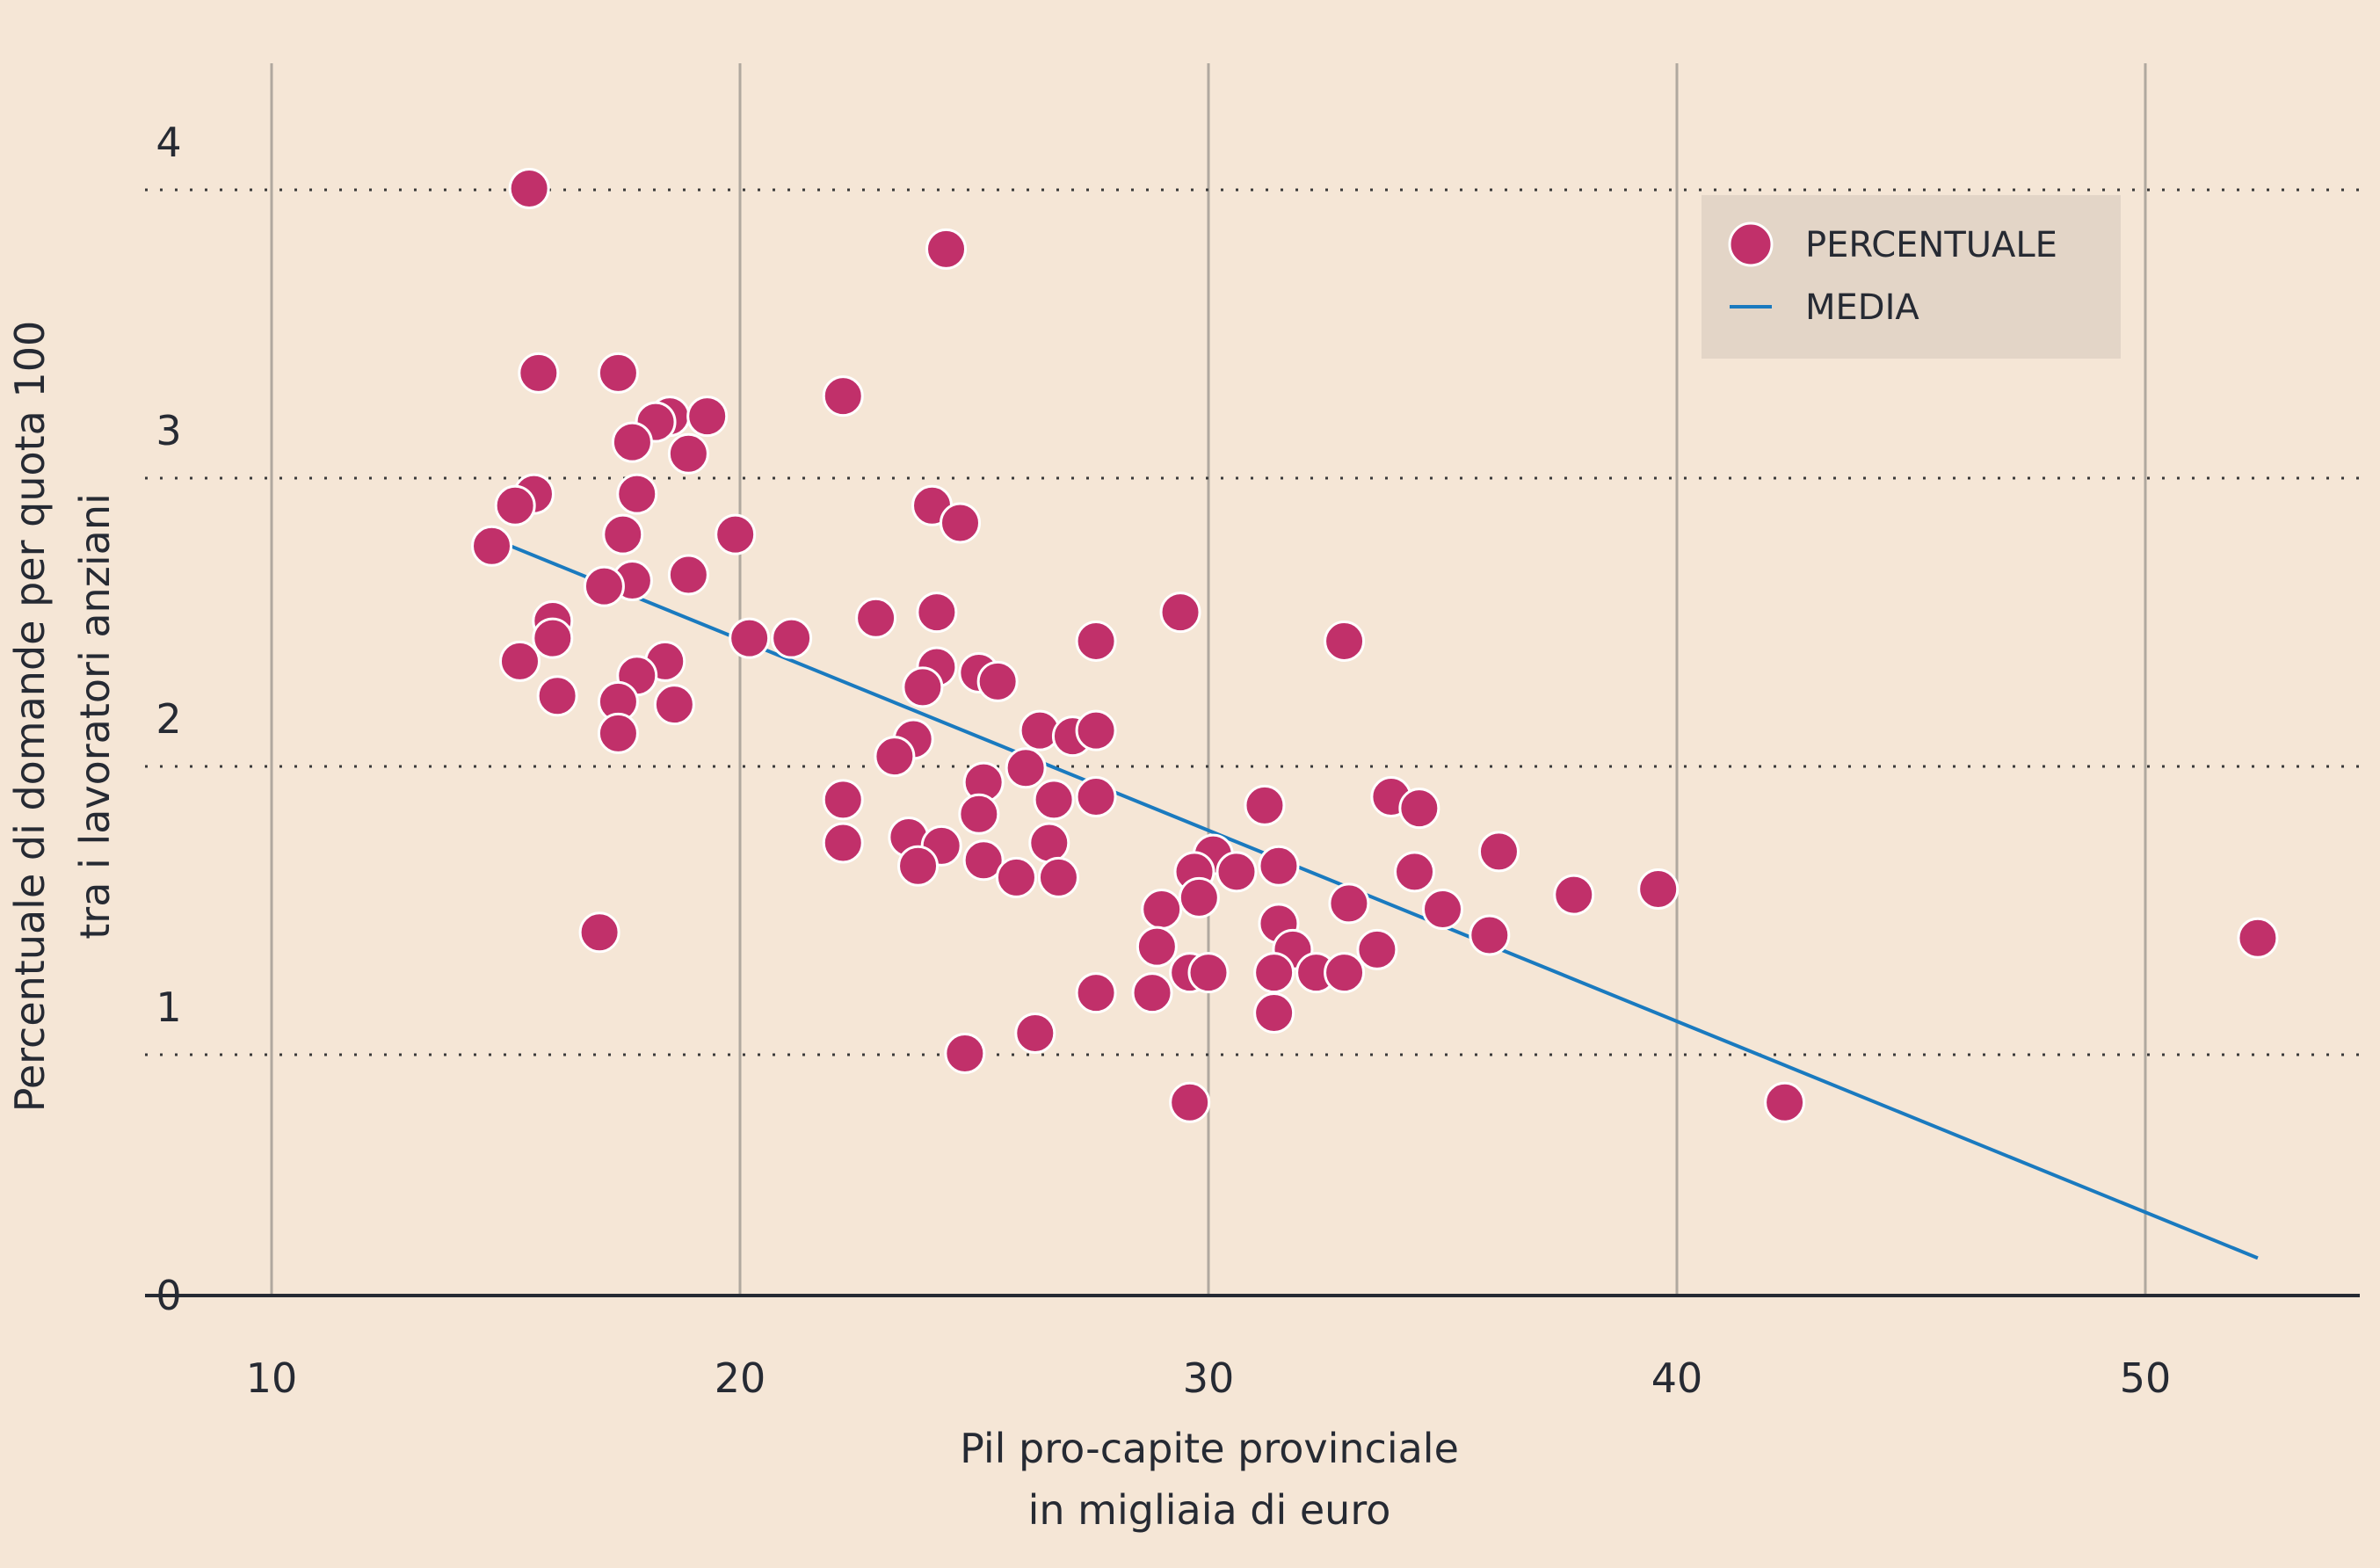 The image size is (2380, 1568). Describe the element at coordinates (1862, 307) in the screenshot. I see `legend-label-media: MEDIA` at that location.